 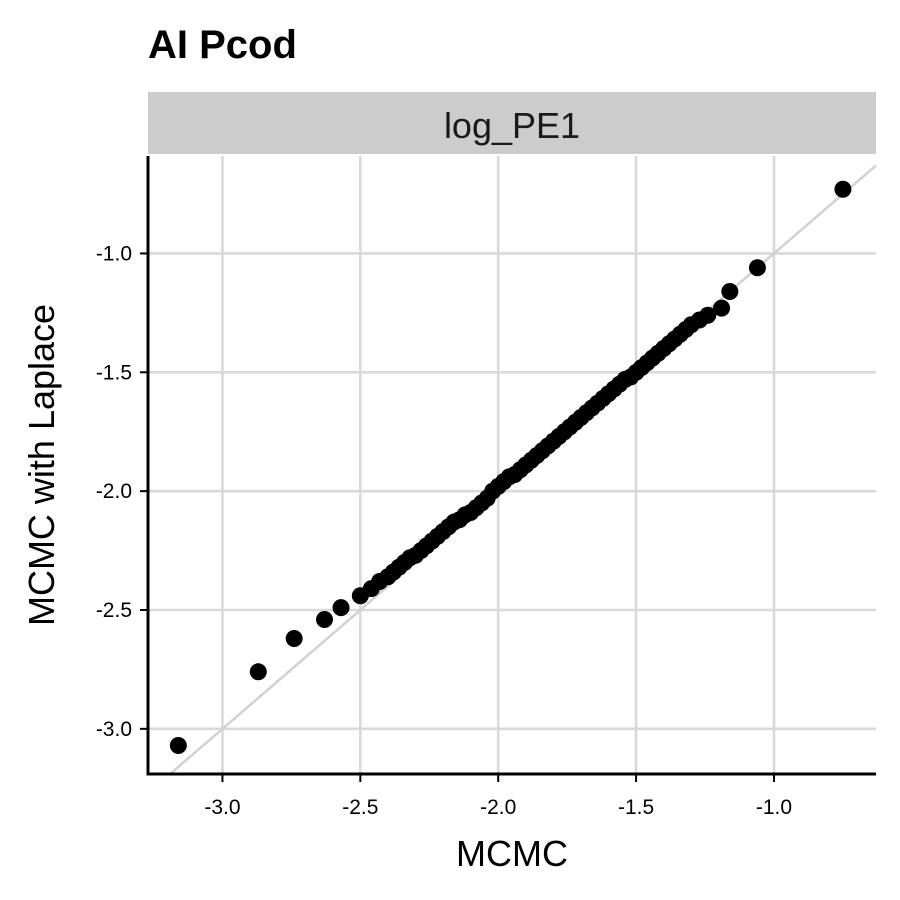 What do you see at coordinates (114, 253) in the screenshot?
I see `y-tick-label-4: -1.0` at bounding box center [114, 253].